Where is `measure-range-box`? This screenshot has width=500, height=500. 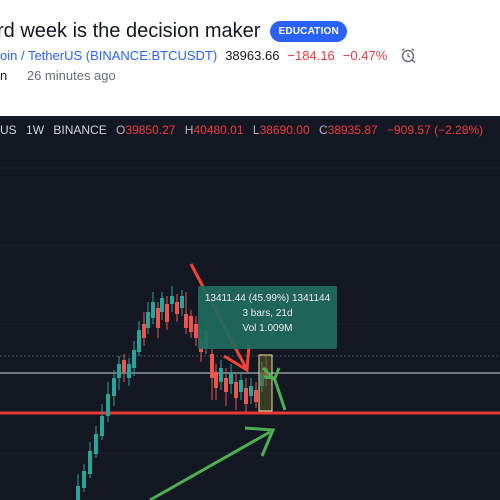
measure-range-box is located at coordinates (265, 383).